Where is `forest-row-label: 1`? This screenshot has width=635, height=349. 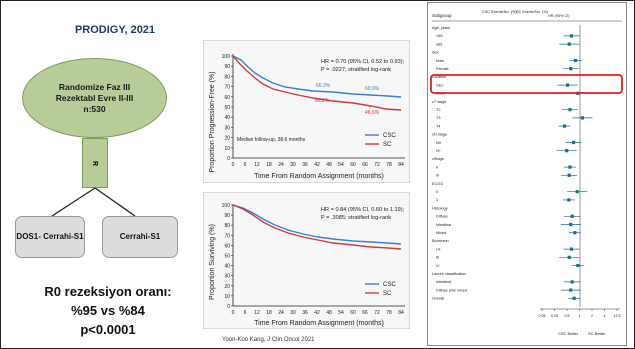 forest-row-label: 1 is located at coordinates (437, 200).